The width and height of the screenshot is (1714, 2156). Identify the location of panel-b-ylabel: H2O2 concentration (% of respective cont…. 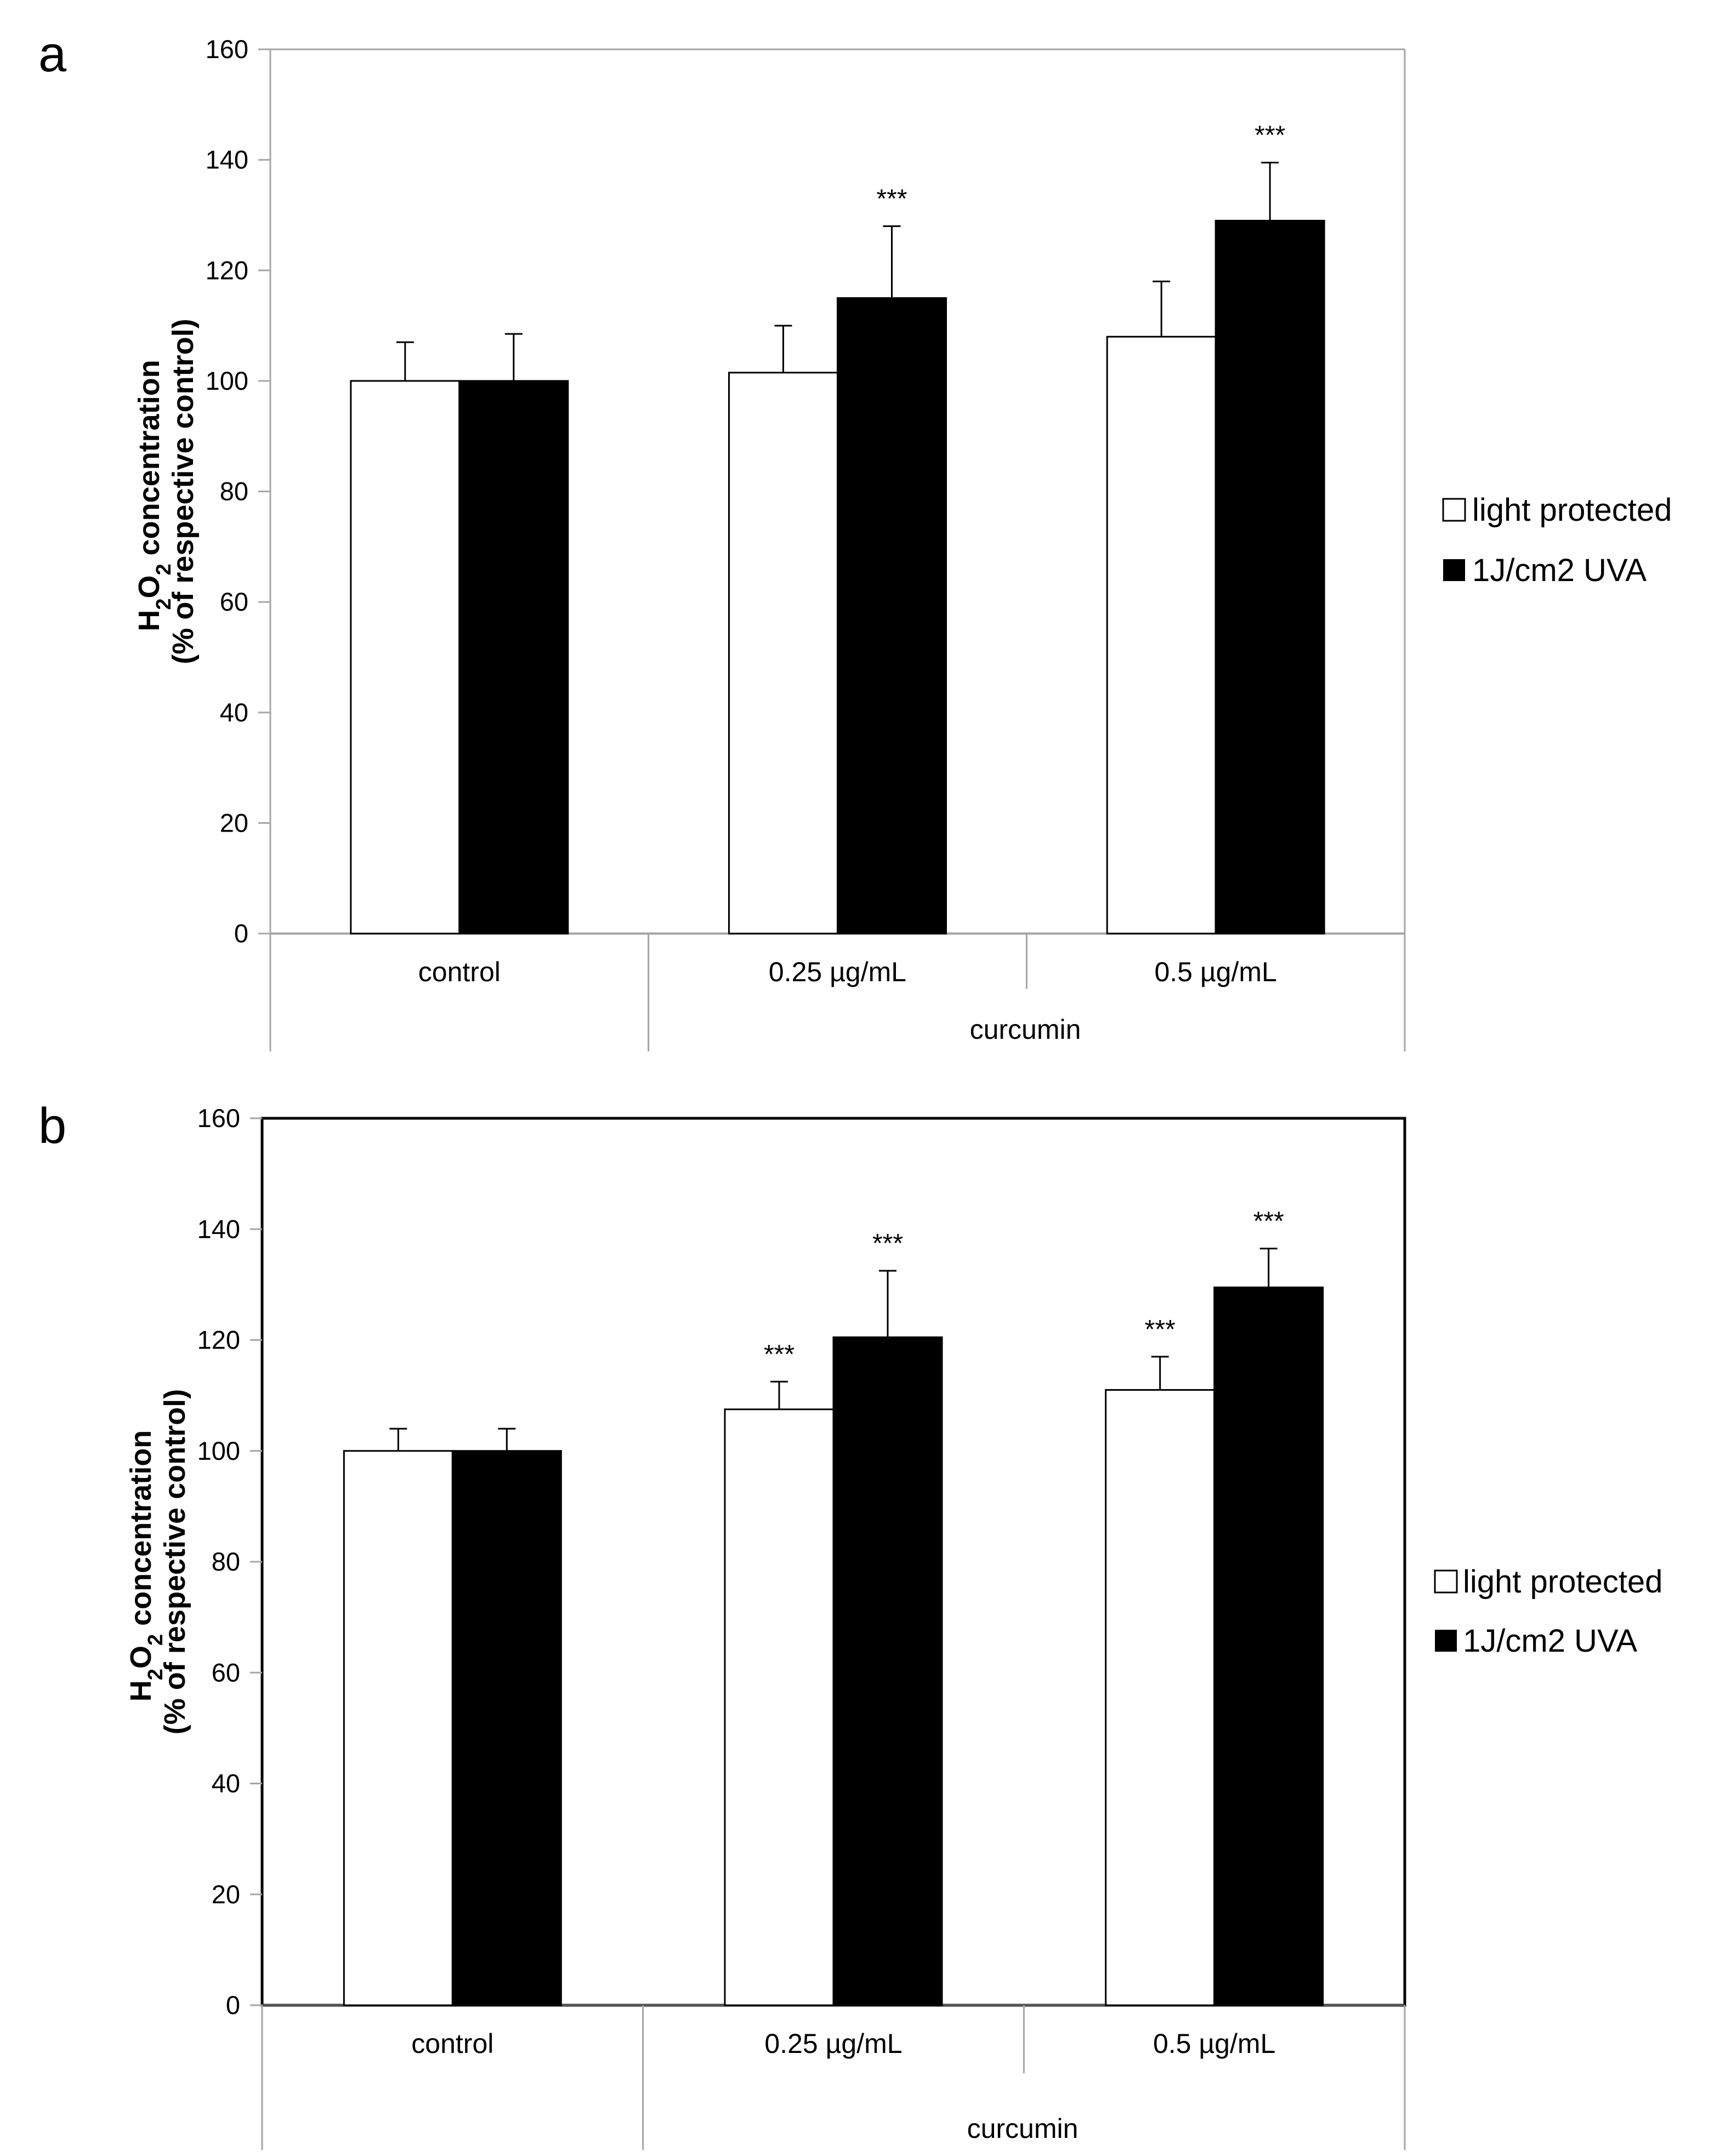
(158, 1561).